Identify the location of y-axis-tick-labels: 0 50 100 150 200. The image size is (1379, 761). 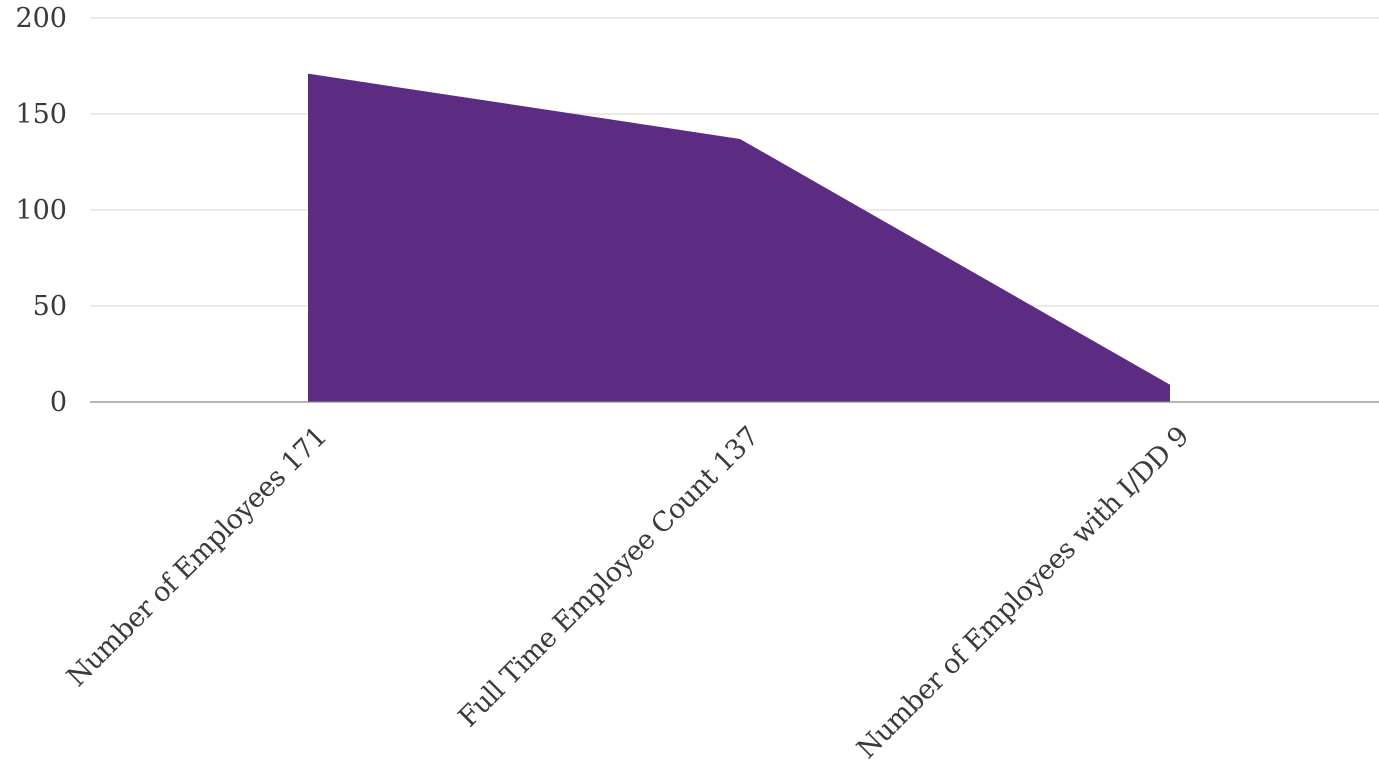
(41, 210).